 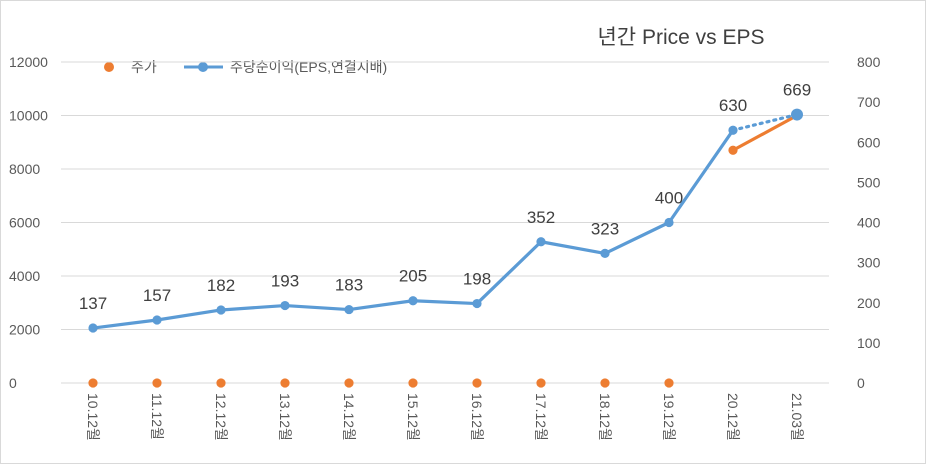 What do you see at coordinates (24, 276) in the screenshot?
I see `left-tick-label: 4000` at bounding box center [24, 276].